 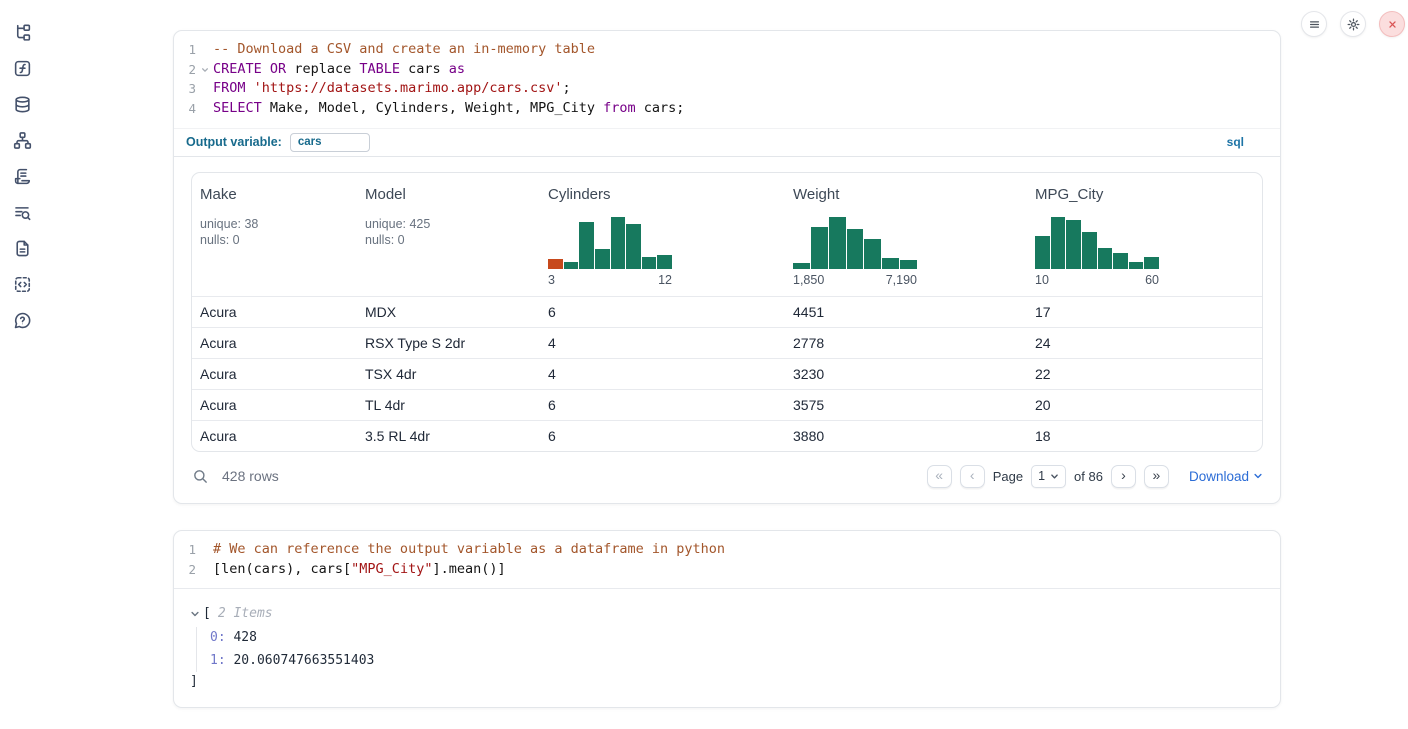 What do you see at coordinates (22, 68) in the screenshot?
I see `sidebar-button-function` at bounding box center [22, 68].